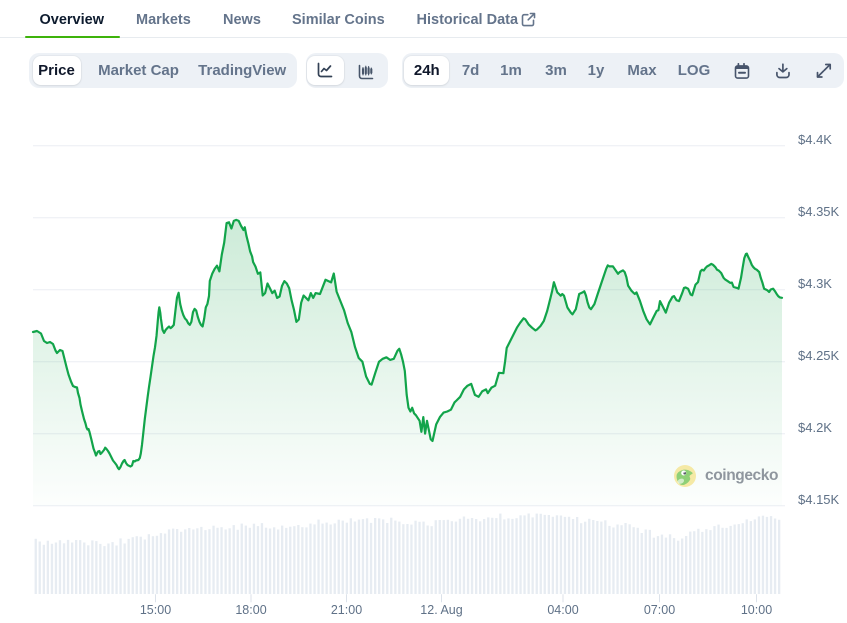 The width and height of the screenshot is (847, 623). I want to click on svg-text: $4.25K, so click(819, 355).